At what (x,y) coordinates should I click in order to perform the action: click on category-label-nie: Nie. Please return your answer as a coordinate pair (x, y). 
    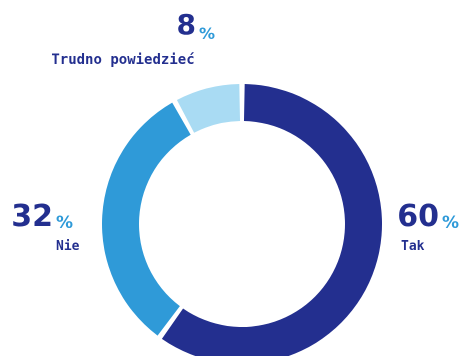
    Looking at the image, I should click on (68, 246).